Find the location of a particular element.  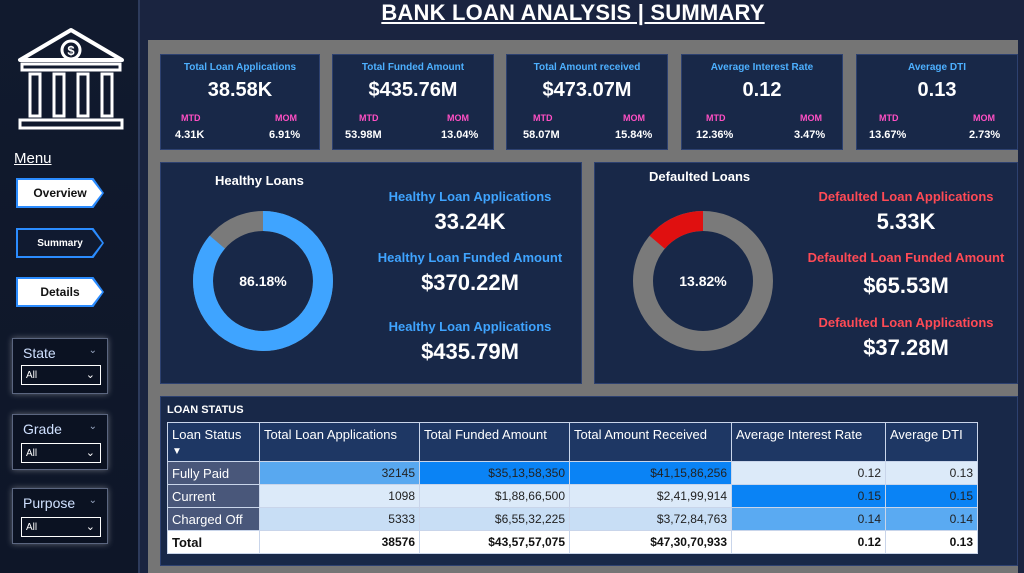

column-header: Loan Status ▼ is located at coordinates (213, 442).